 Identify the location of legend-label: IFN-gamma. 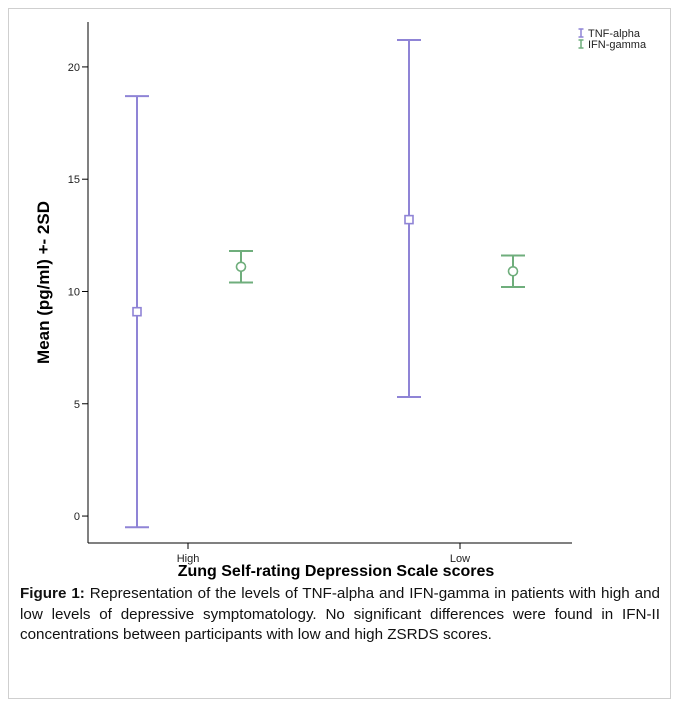
(617, 45).